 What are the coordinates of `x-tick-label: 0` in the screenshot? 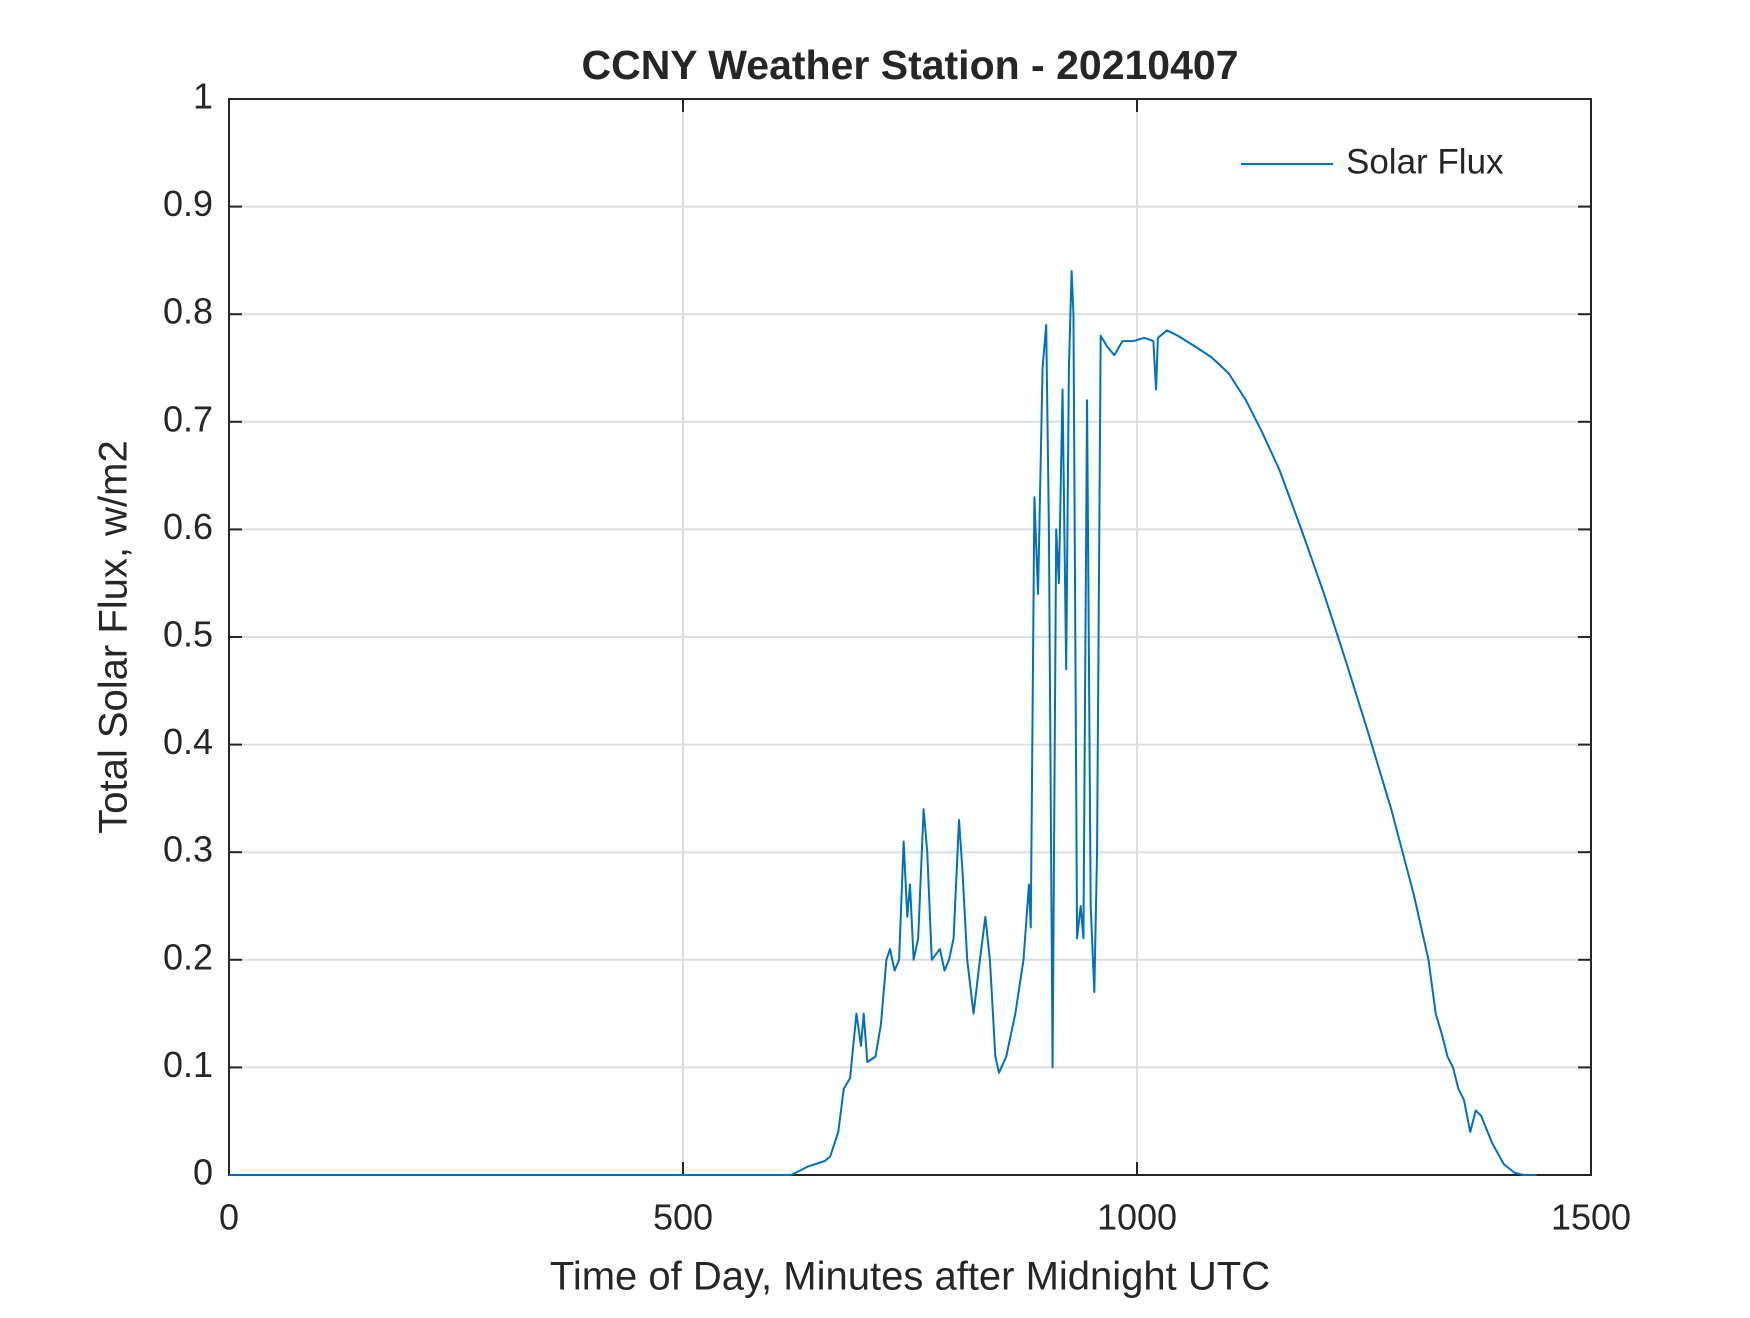 It's located at (229, 1217).